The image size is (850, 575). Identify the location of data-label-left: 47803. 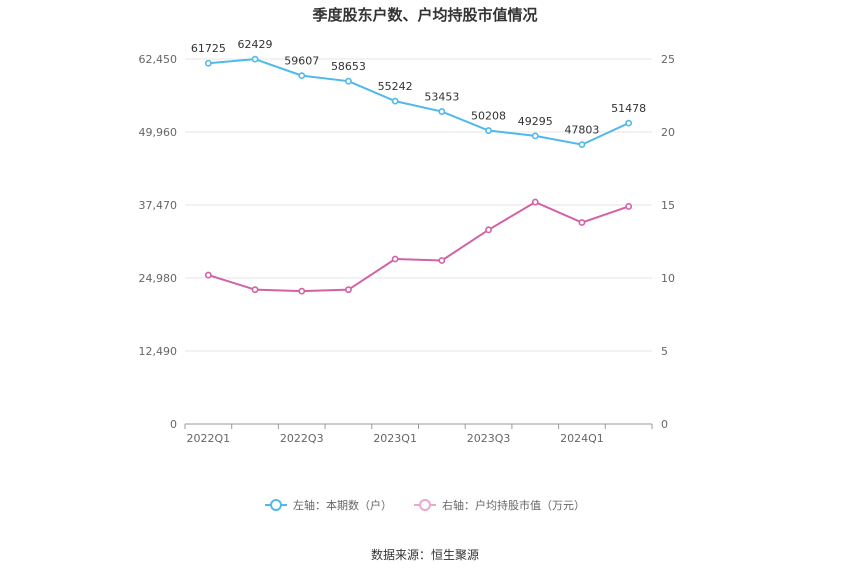
(581, 130).